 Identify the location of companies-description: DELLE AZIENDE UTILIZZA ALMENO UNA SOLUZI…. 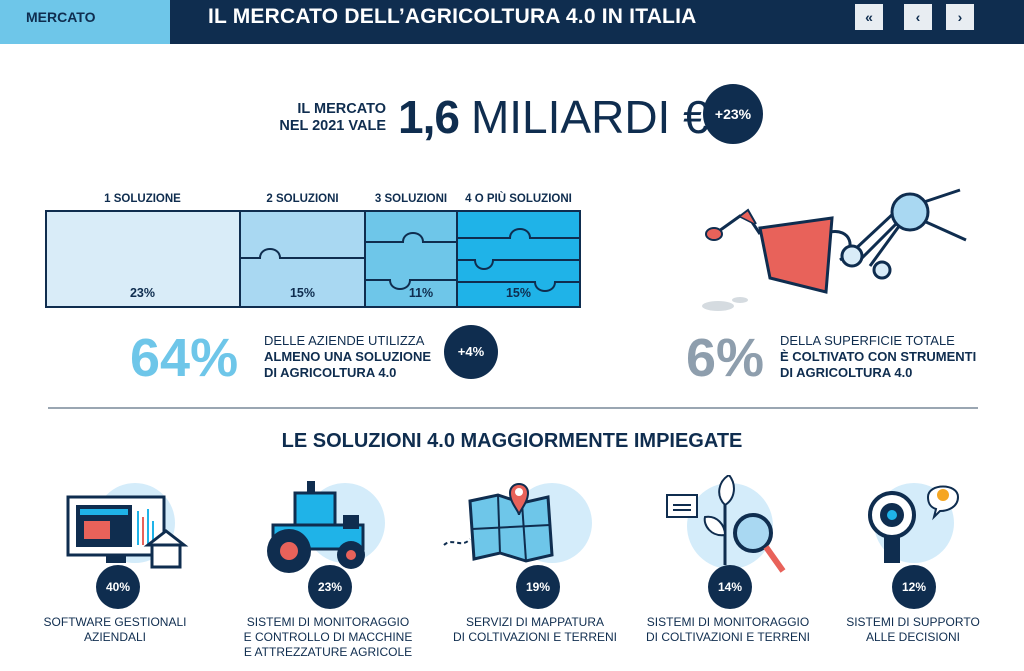
(347, 357).